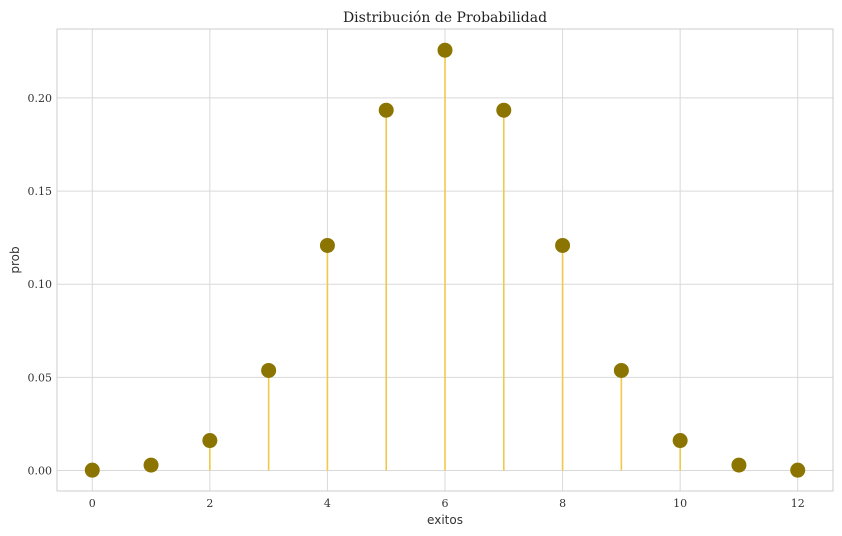 The image size is (842, 536). What do you see at coordinates (798, 503) in the screenshot?
I see `x-tick-label: 12` at bounding box center [798, 503].